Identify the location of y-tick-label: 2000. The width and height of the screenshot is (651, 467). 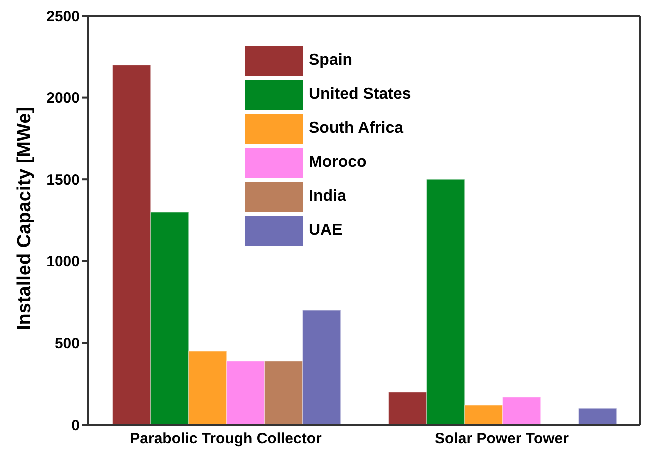
(63, 99).